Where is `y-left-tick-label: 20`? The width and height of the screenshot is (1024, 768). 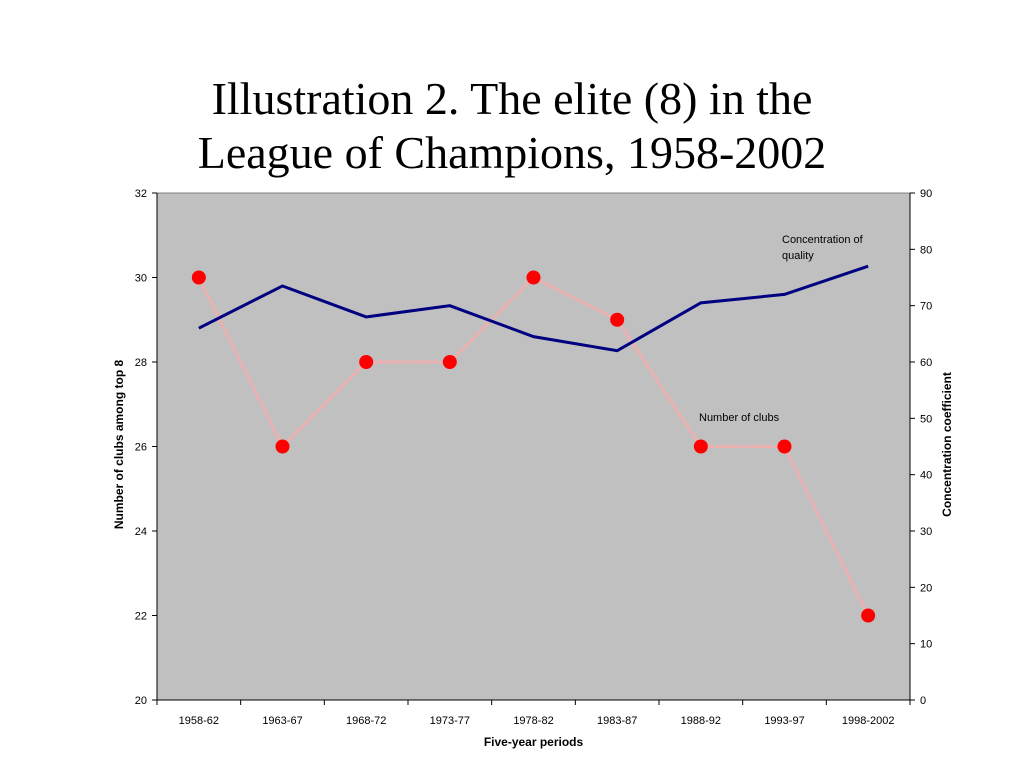 y-left-tick-label: 20 is located at coordinates (141, 701).